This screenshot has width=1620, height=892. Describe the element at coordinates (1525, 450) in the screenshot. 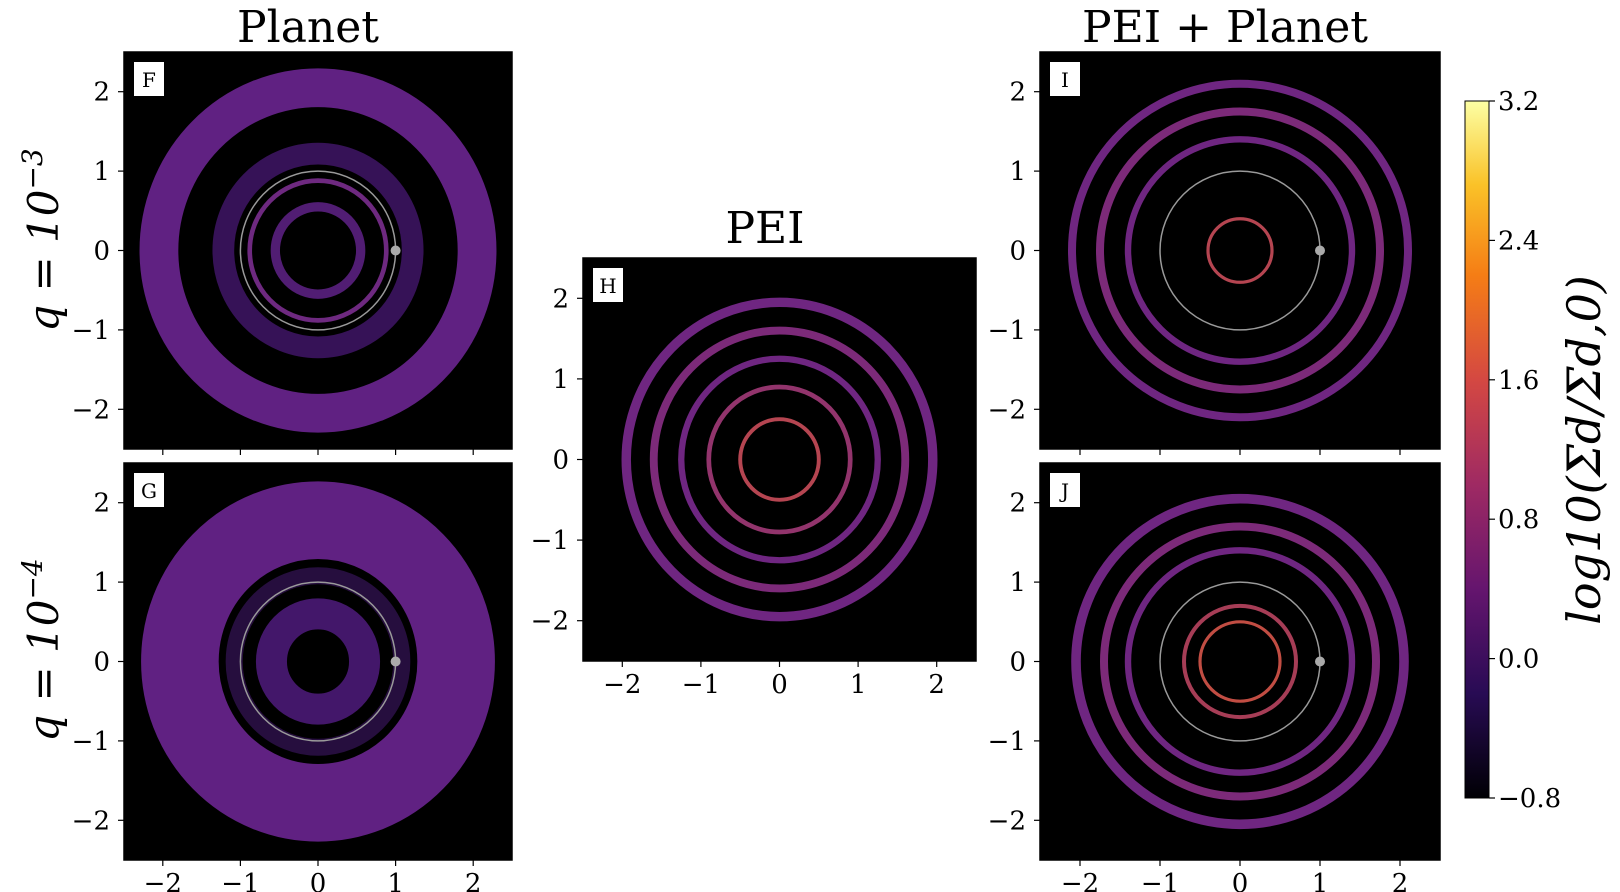

I see `colorbar-ticks: 3.2 2.4 1.6 0.8 0.0 −0.8` at that location.